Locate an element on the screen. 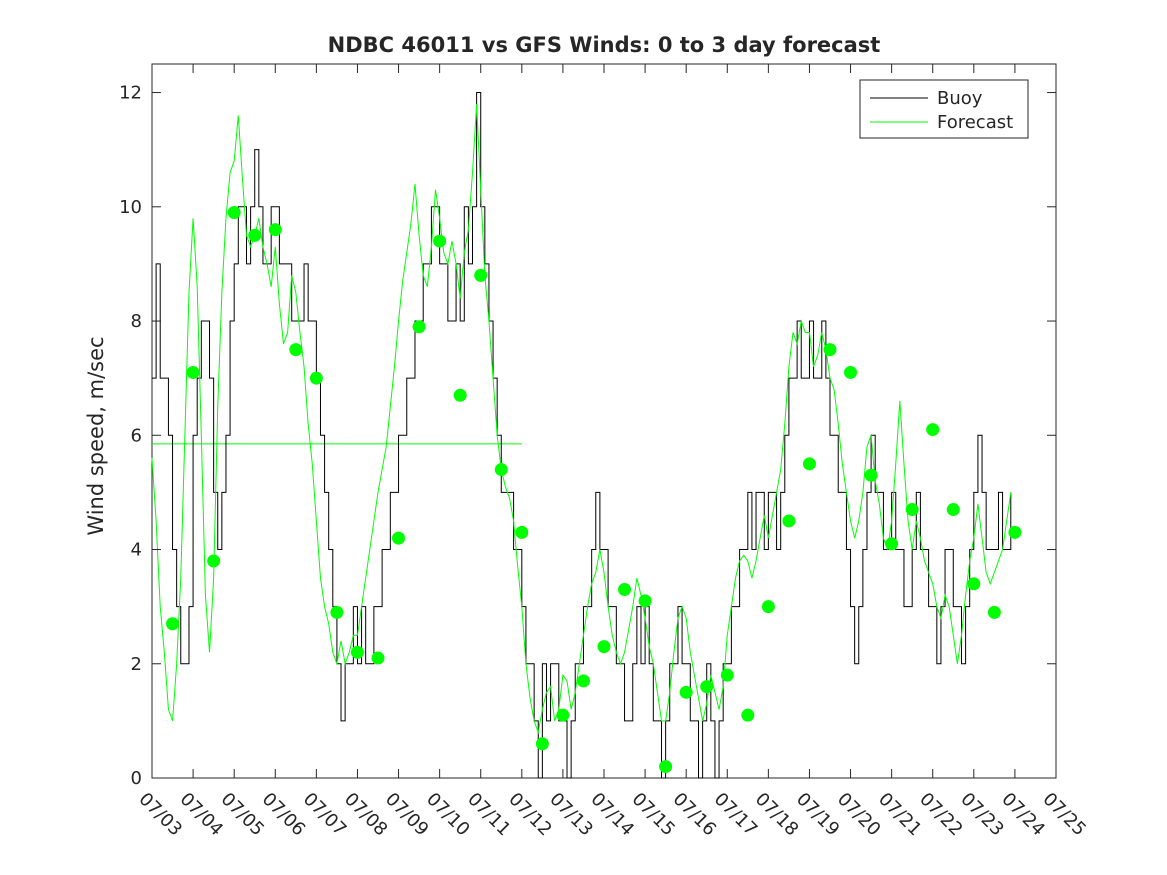  y-tick-label: 6 is located at coordinates (136, 435).